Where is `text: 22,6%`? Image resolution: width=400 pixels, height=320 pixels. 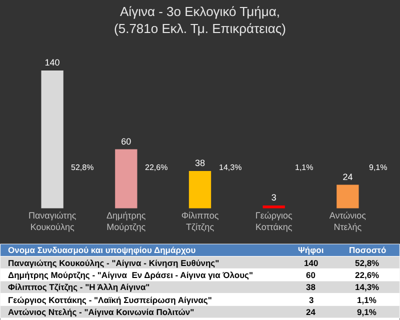
text: 22,6% is located at coordinates (367, 275).